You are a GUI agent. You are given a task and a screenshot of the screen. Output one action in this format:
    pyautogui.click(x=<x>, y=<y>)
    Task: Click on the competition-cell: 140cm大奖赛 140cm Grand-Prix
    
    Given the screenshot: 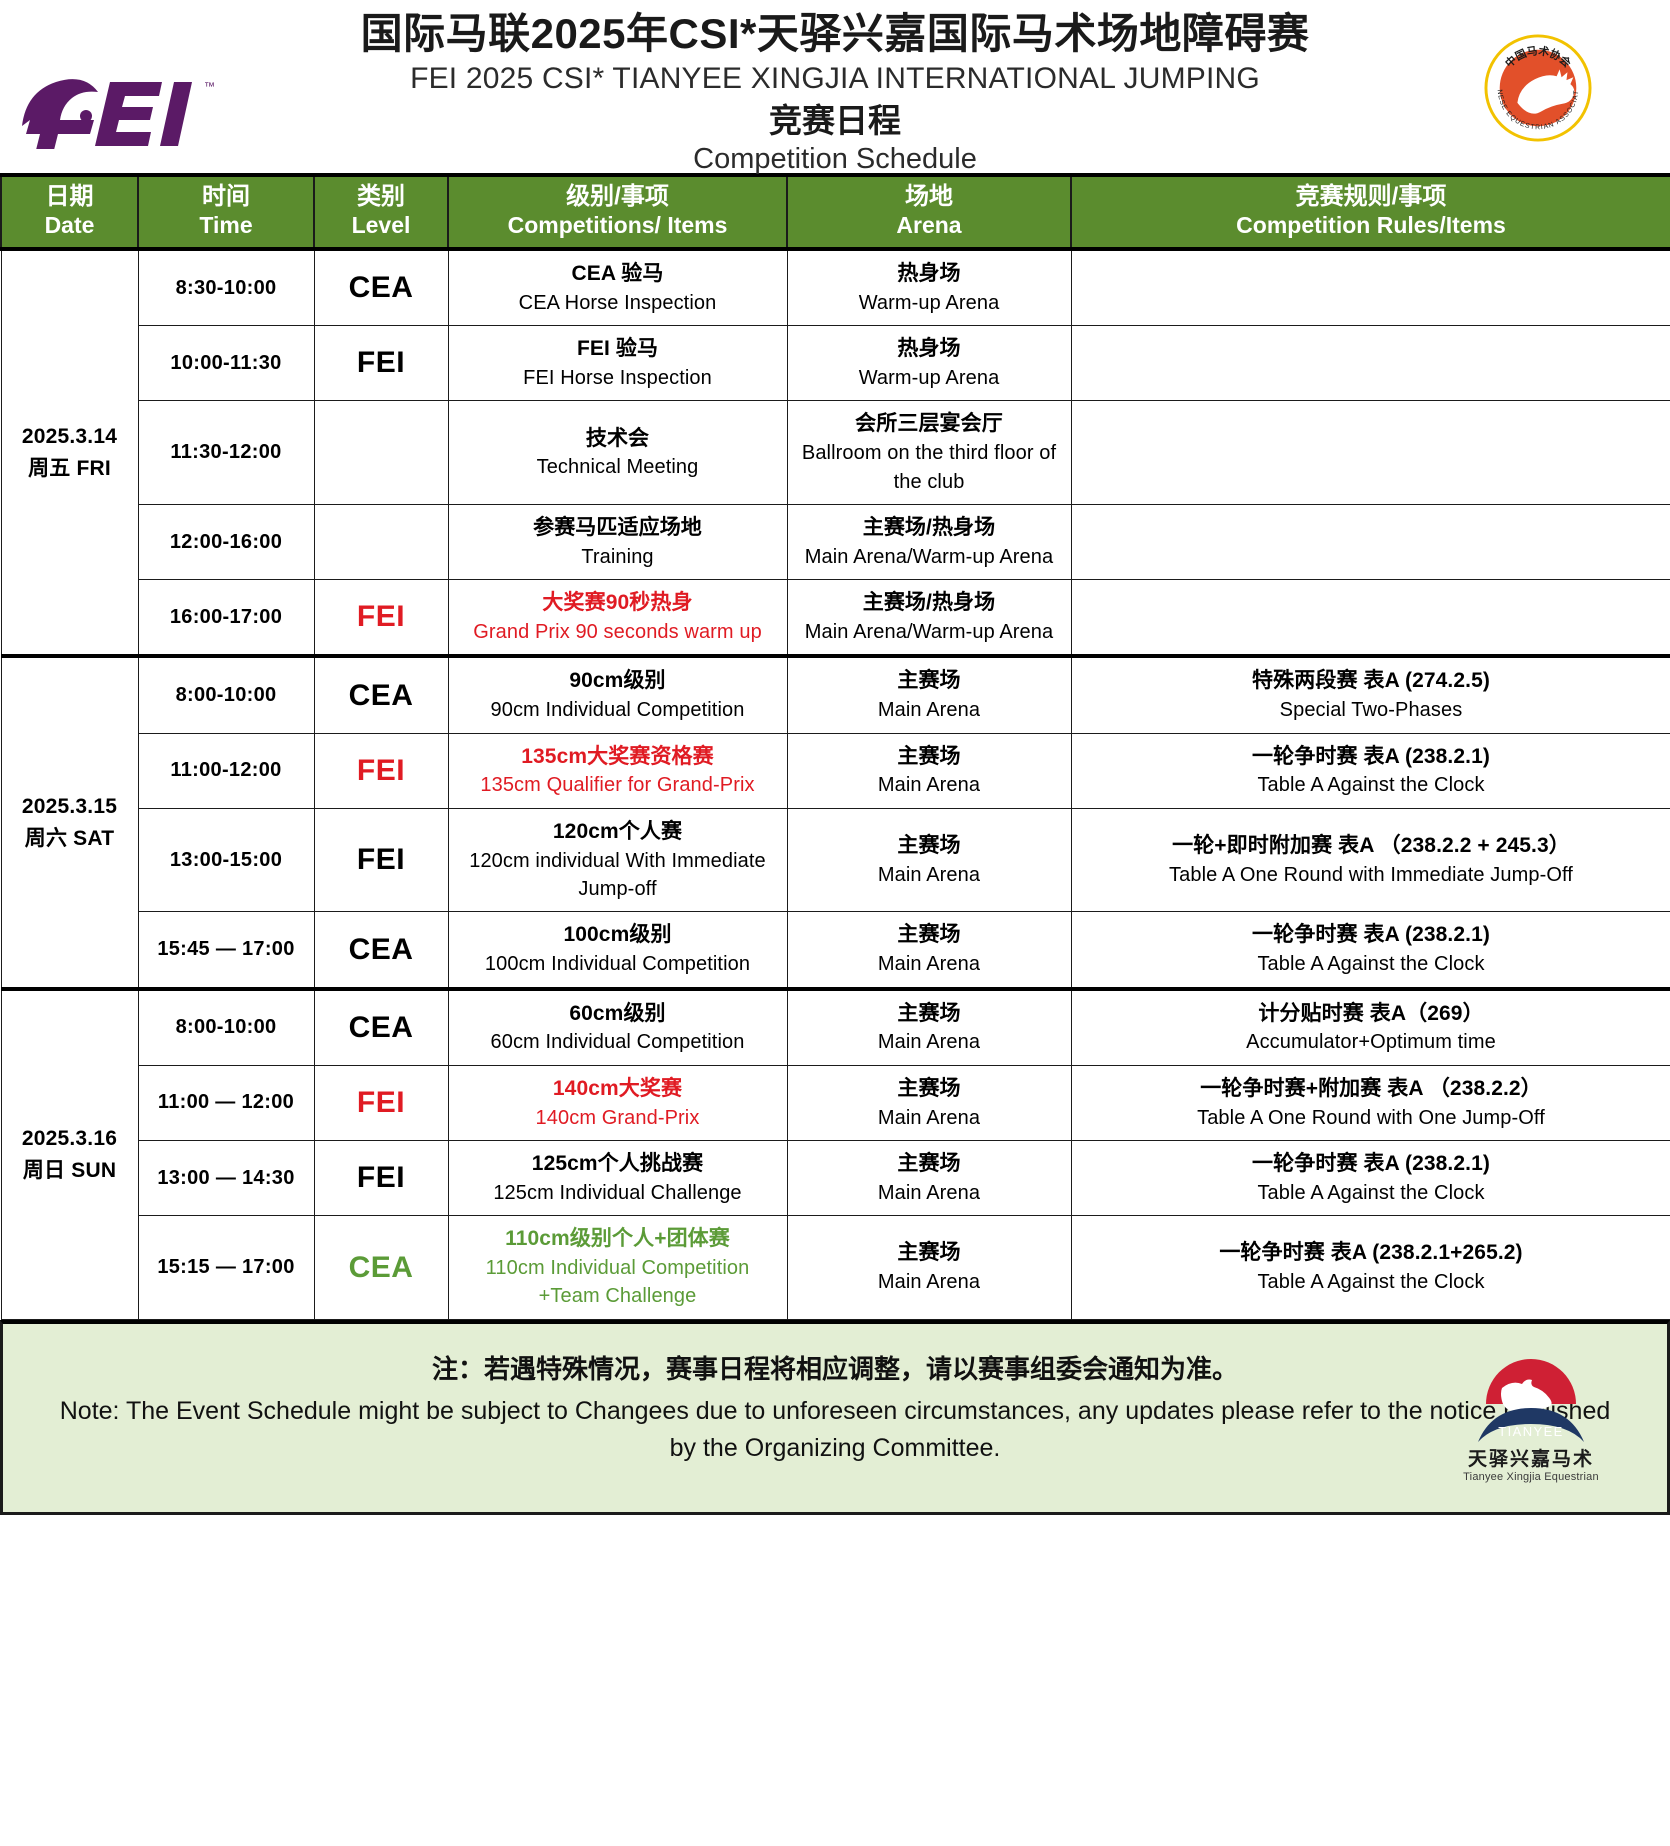 What is the action you would take?
    pyautogui.click(x=617, y=1103)
    